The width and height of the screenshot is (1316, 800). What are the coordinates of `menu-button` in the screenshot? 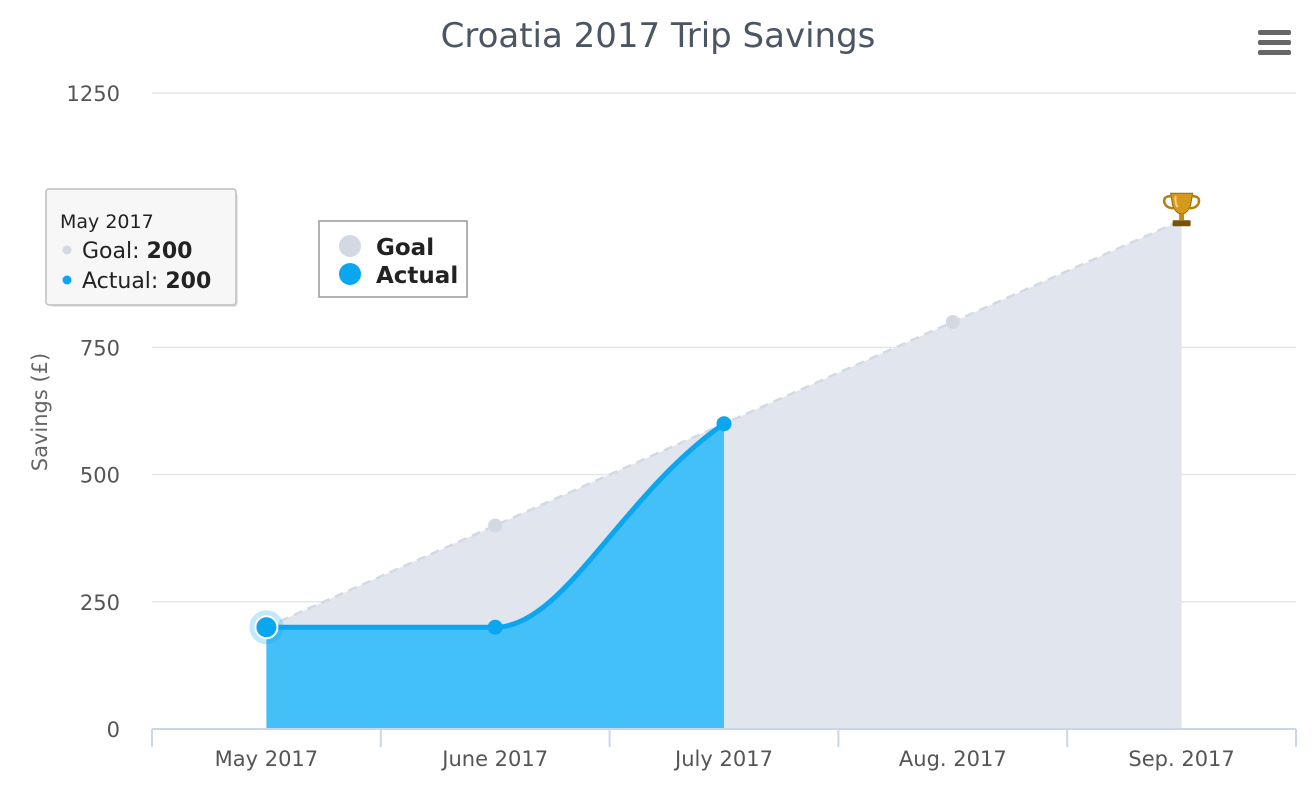 It's located at (1274, 41).